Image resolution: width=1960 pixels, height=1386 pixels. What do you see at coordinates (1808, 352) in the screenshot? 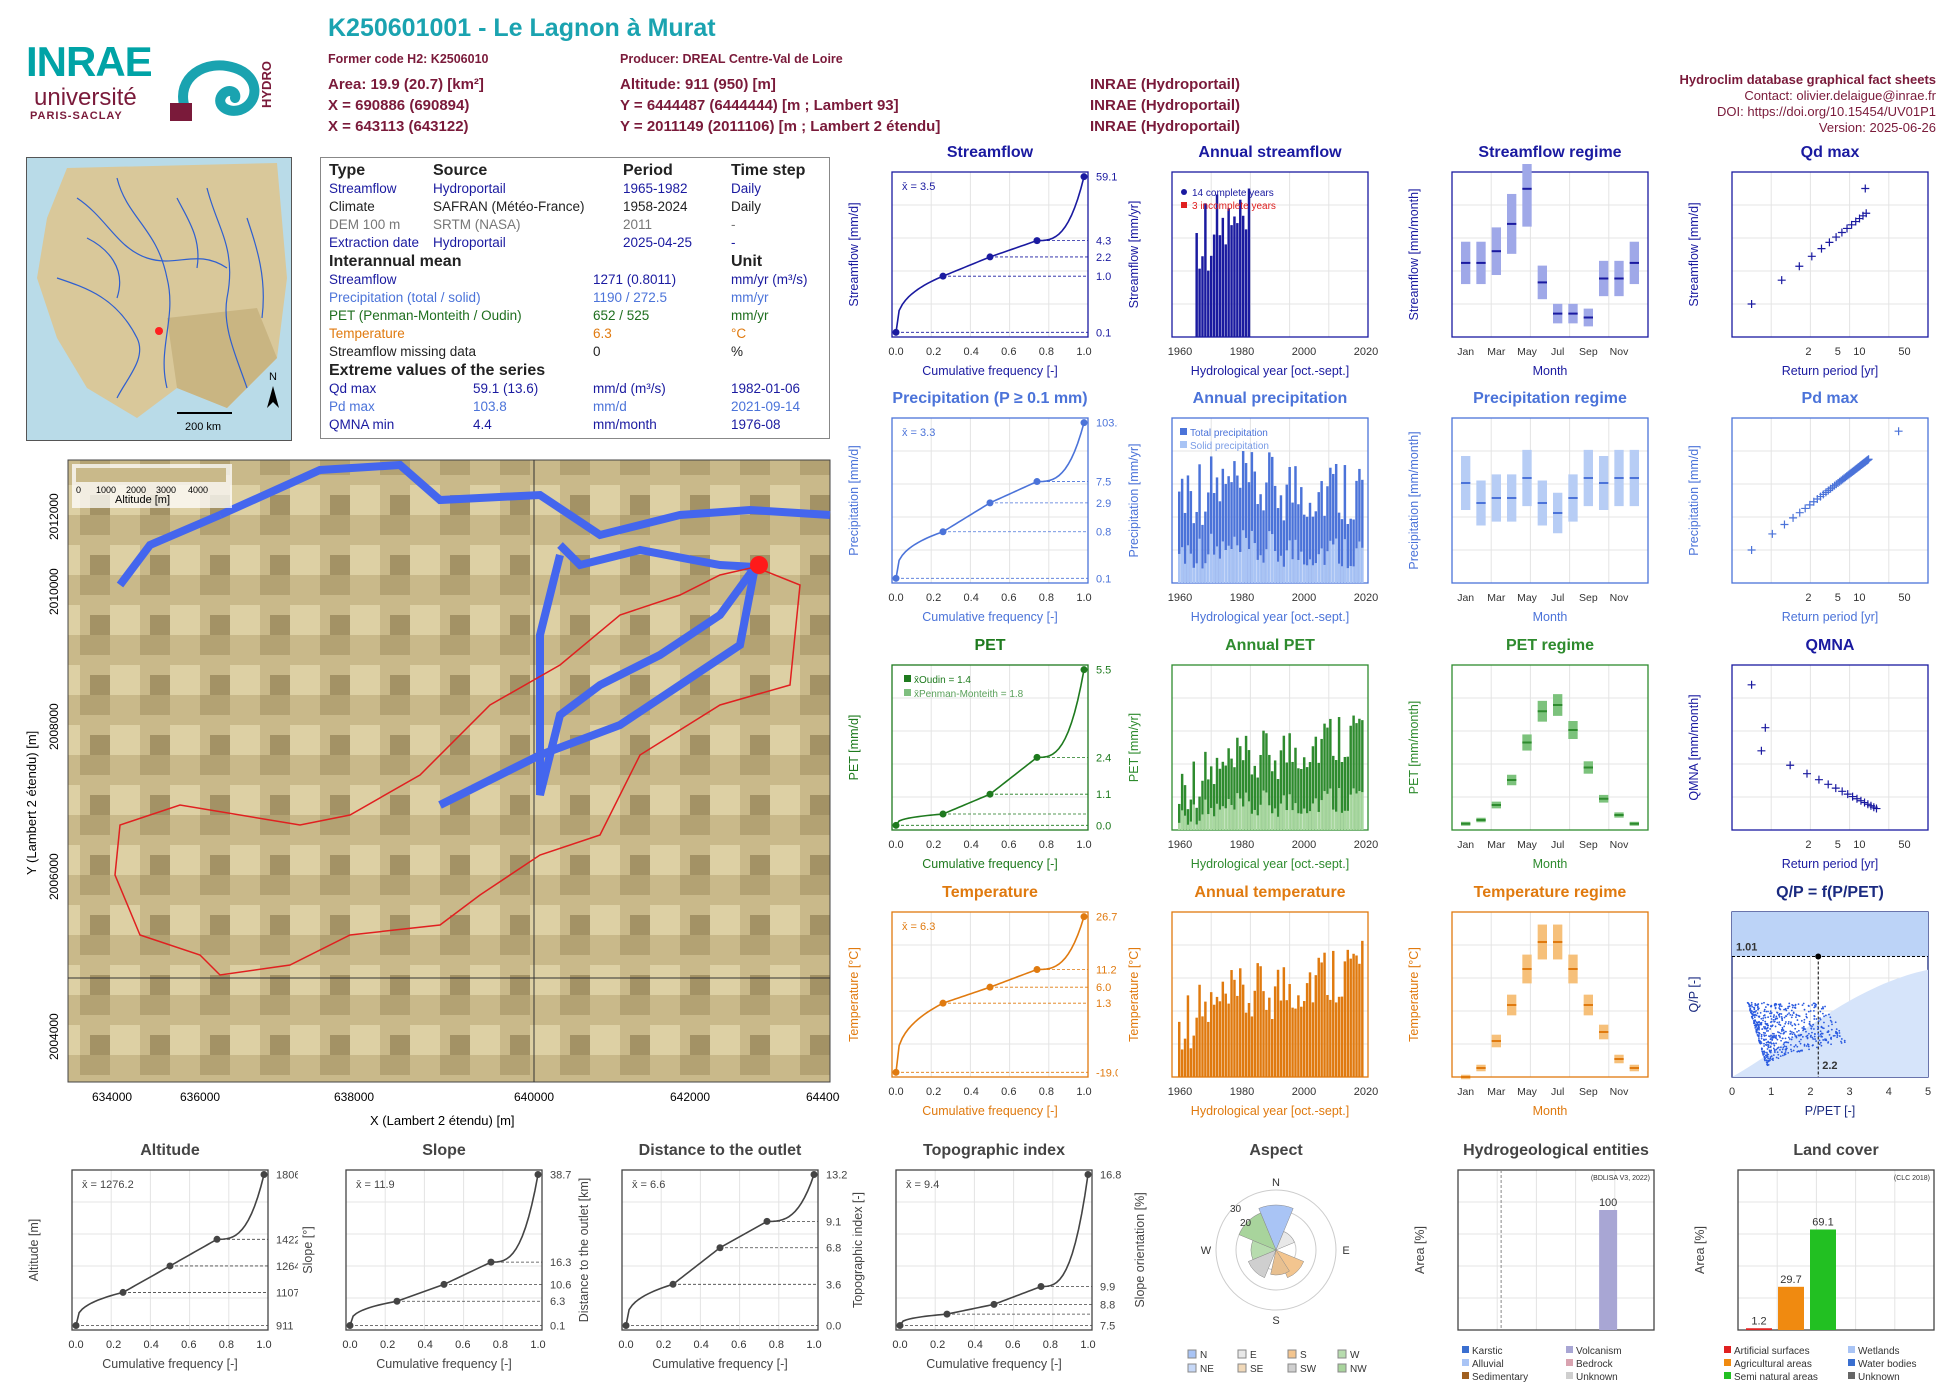
I see `x-tick: 2` at bounding box center [1808, 352].